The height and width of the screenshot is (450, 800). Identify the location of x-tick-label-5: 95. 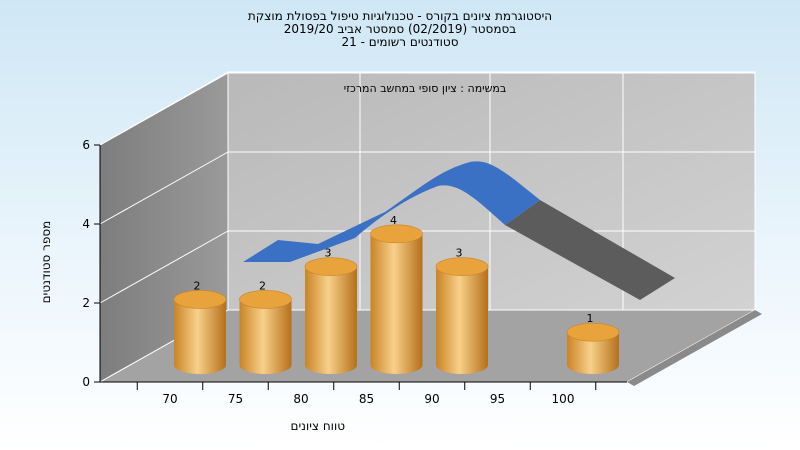
(497, 399).